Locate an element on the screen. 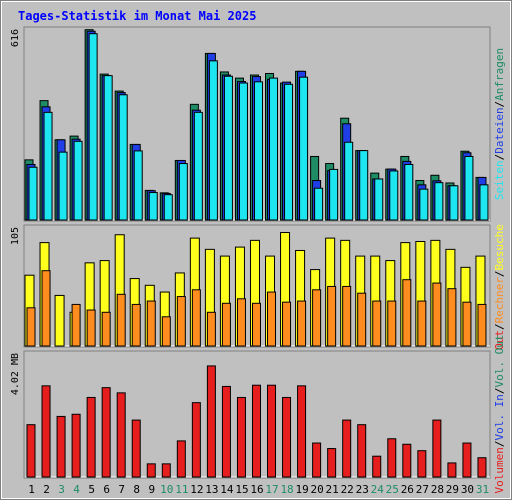 Image resolution: width=512 pixels, height=500 pixels. x-tick-day-28: 28 is located at coordinates (437, 489).